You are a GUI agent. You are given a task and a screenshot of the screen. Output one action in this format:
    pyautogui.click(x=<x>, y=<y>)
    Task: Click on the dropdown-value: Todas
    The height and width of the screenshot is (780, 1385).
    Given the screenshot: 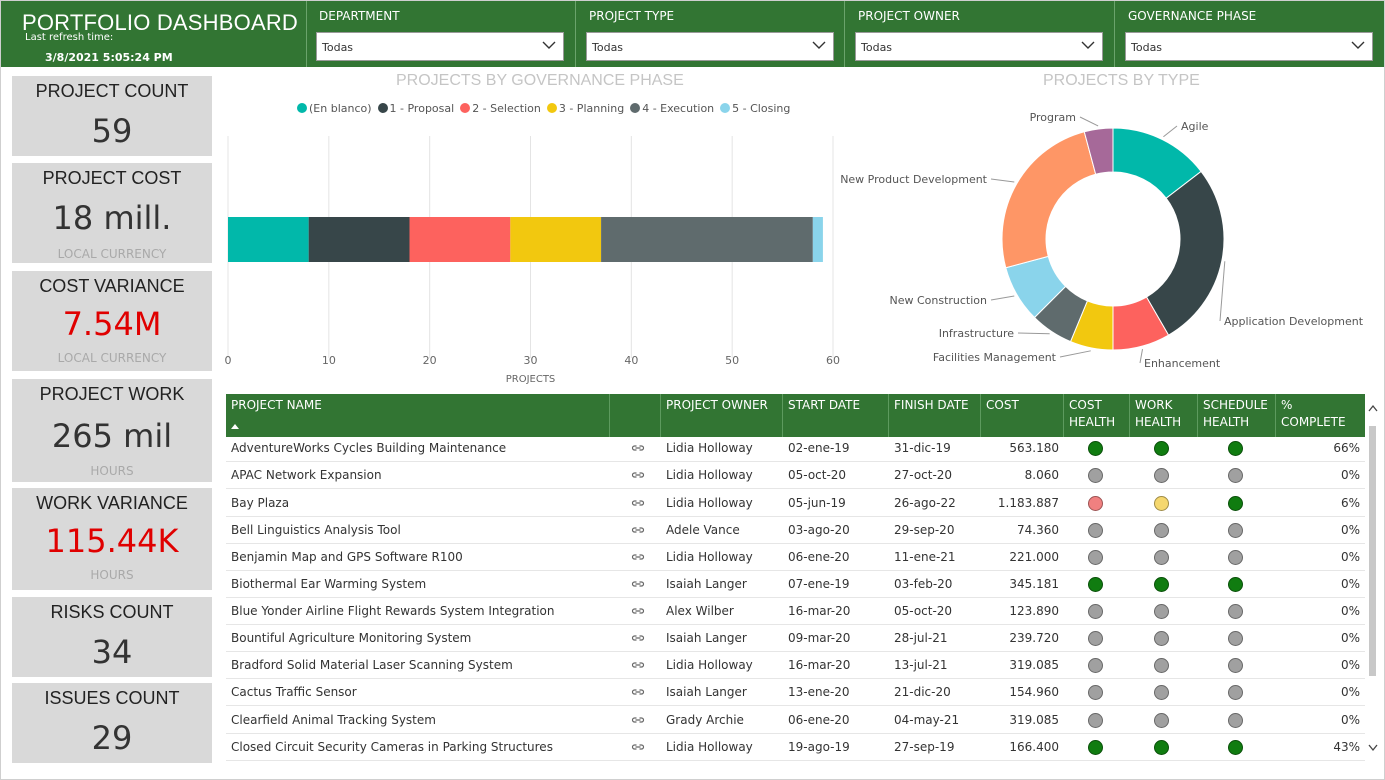 What is the action you would take?
    pyautogui.click(x=877, y=47)
    